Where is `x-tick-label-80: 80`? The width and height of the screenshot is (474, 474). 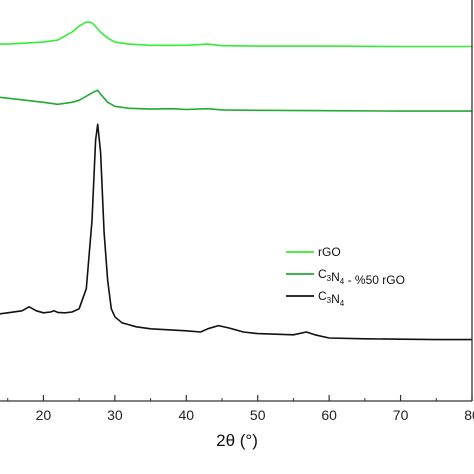 x-tick-label-80: 80 is located at coordinates (469, 415).